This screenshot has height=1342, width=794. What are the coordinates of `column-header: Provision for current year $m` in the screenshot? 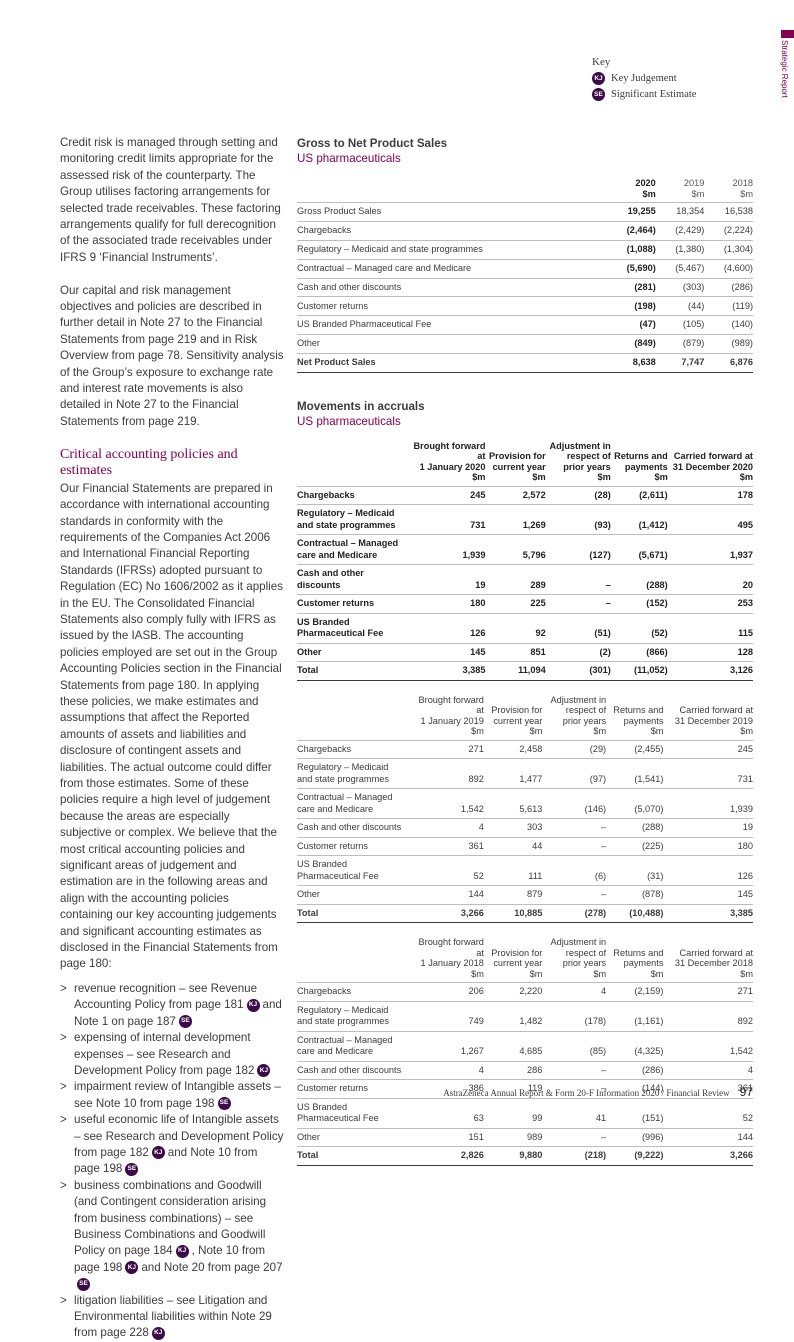 It's located at (517, 721).